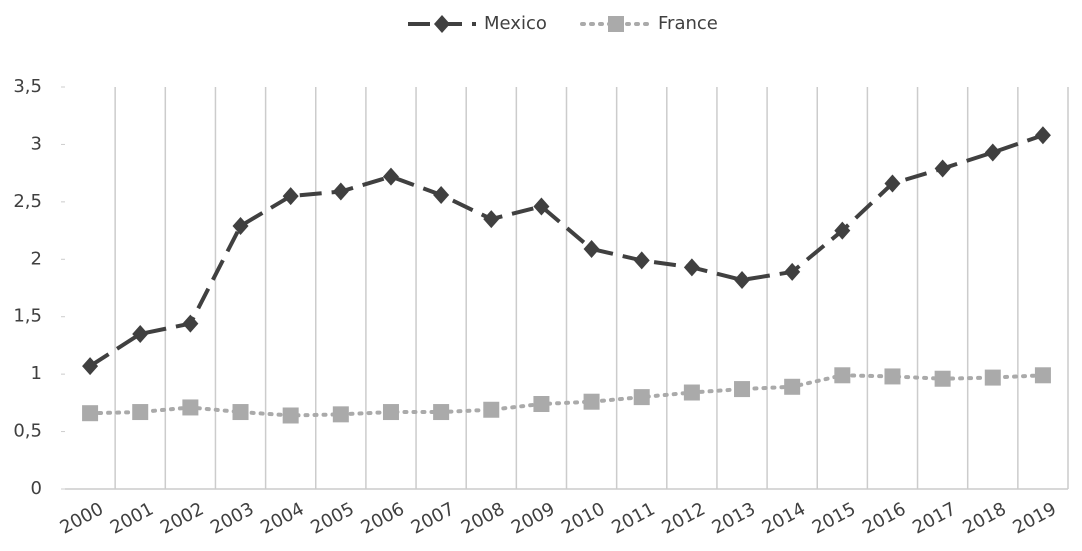  Describe the element at coordinates (36, 373) in the screenshot. I see `y-tick-label: 1` at that location.